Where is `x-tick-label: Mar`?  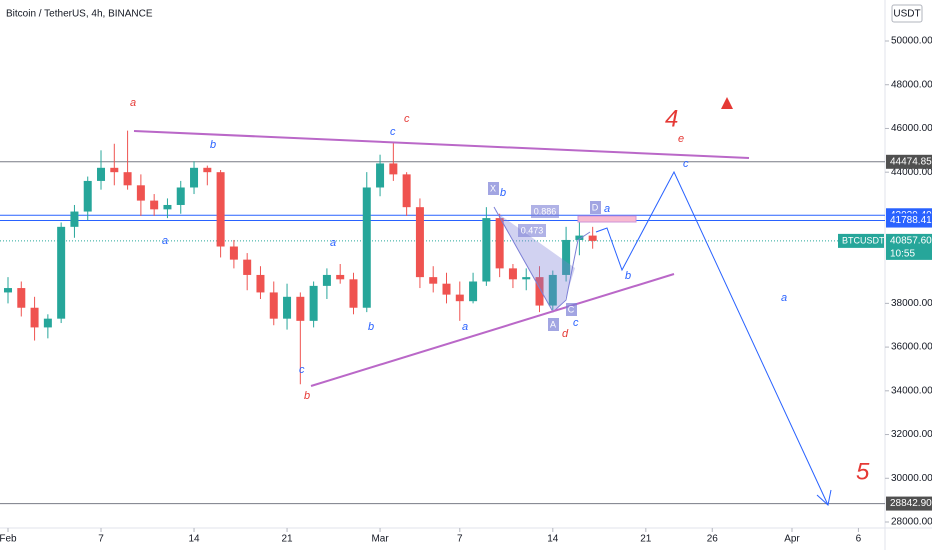
x-tick-label: Mar is located at coordinates (380, 539).